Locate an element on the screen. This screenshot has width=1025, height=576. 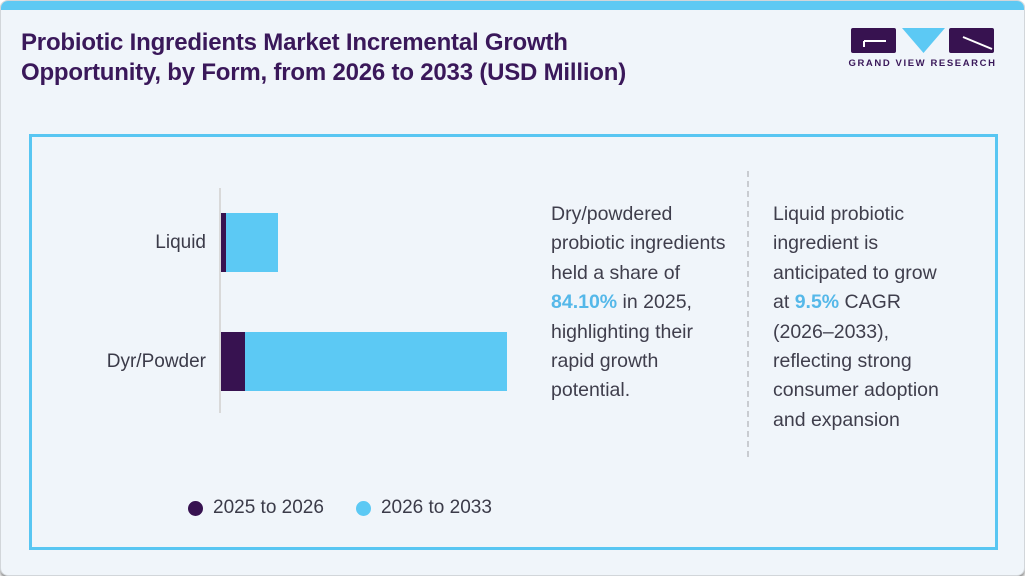
insight-left-line5: highlighting their is located at coordinates (622, 331).